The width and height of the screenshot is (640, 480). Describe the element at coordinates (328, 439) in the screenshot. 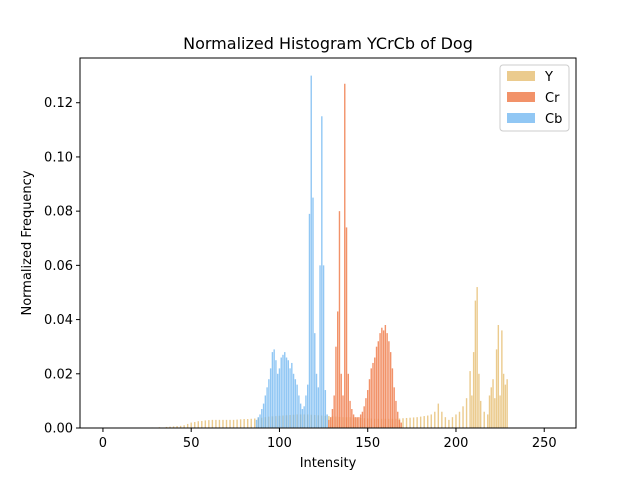

I see `x-axis: 0 50 100 150 200 250` at that location.